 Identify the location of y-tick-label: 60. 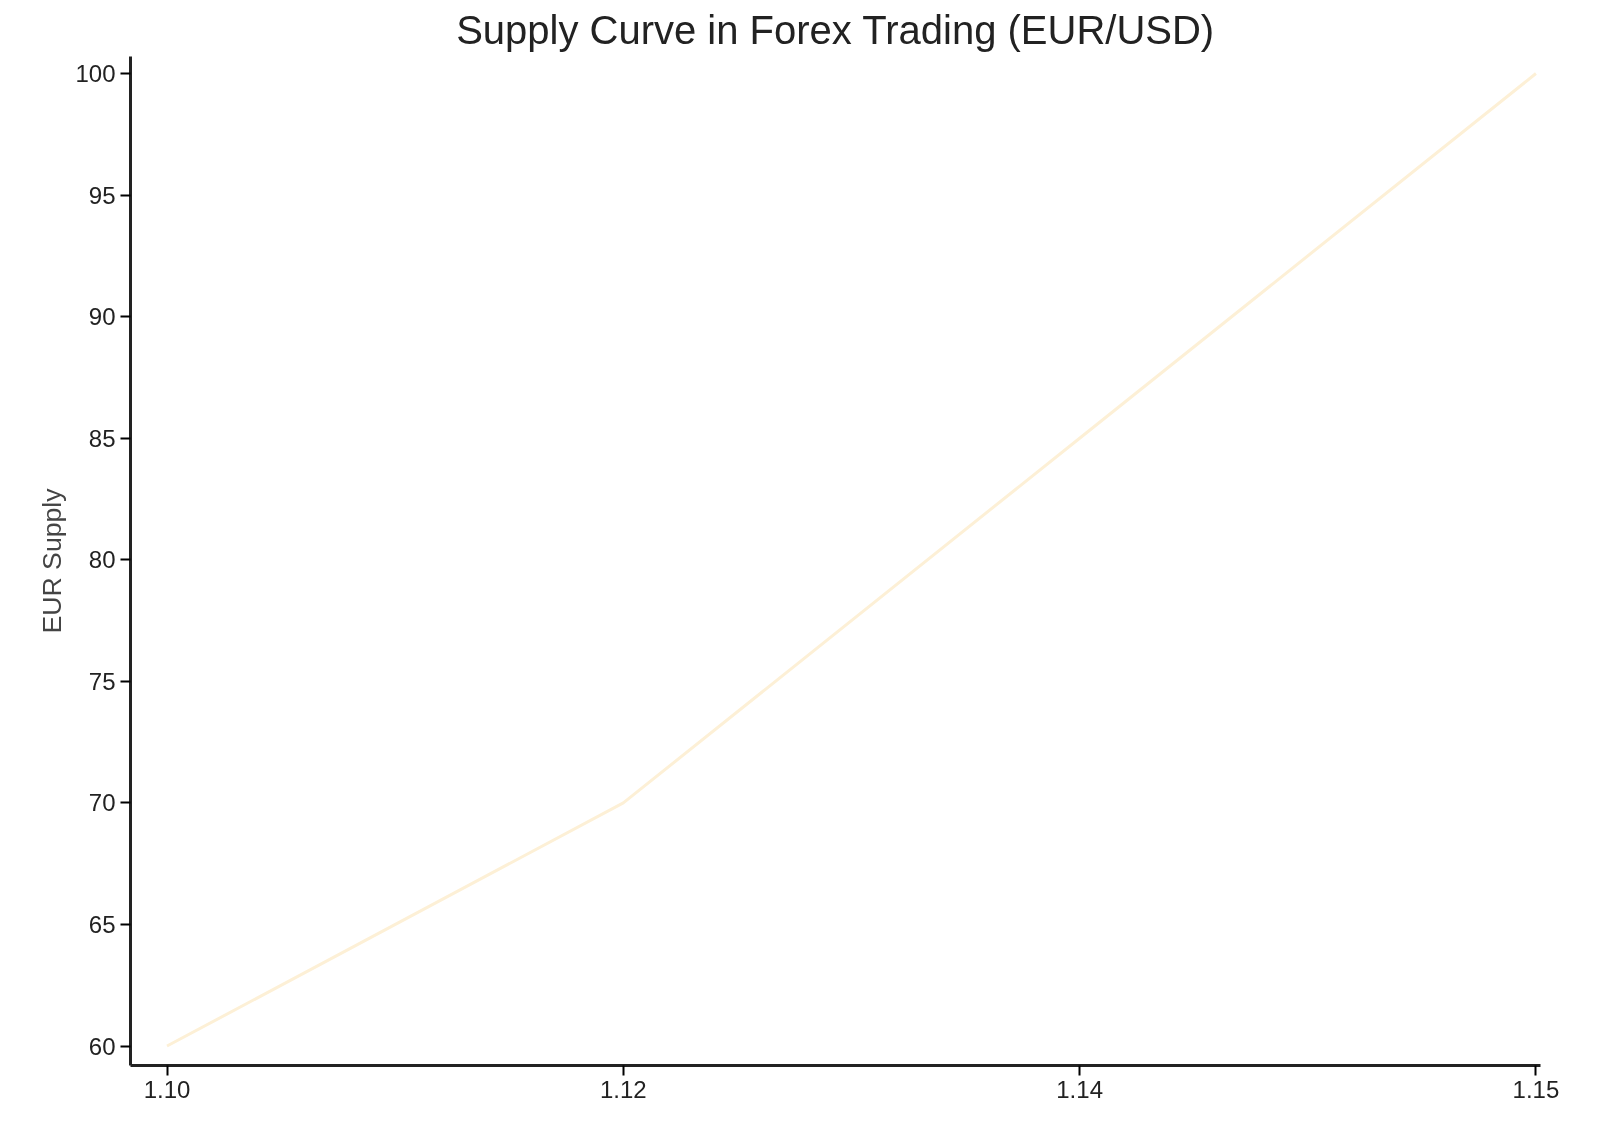
(102, 1046).